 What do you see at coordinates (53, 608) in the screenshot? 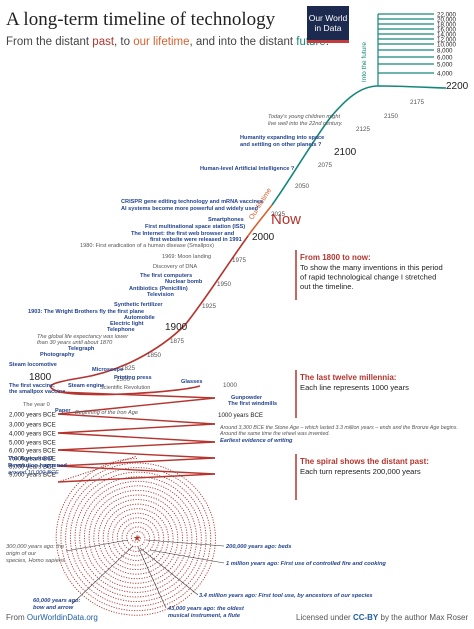
I see `event-label: bow and arrow` at bounding box center [53, 608].